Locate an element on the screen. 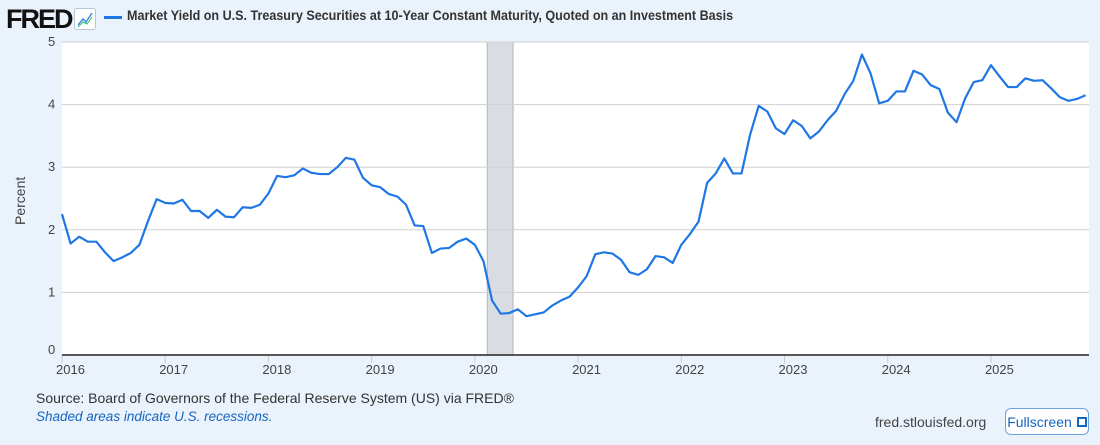 The width and height of the screenshot is (1100, 445). fullscreen-button: Fullscreen is located at coordinates (1047, 421).